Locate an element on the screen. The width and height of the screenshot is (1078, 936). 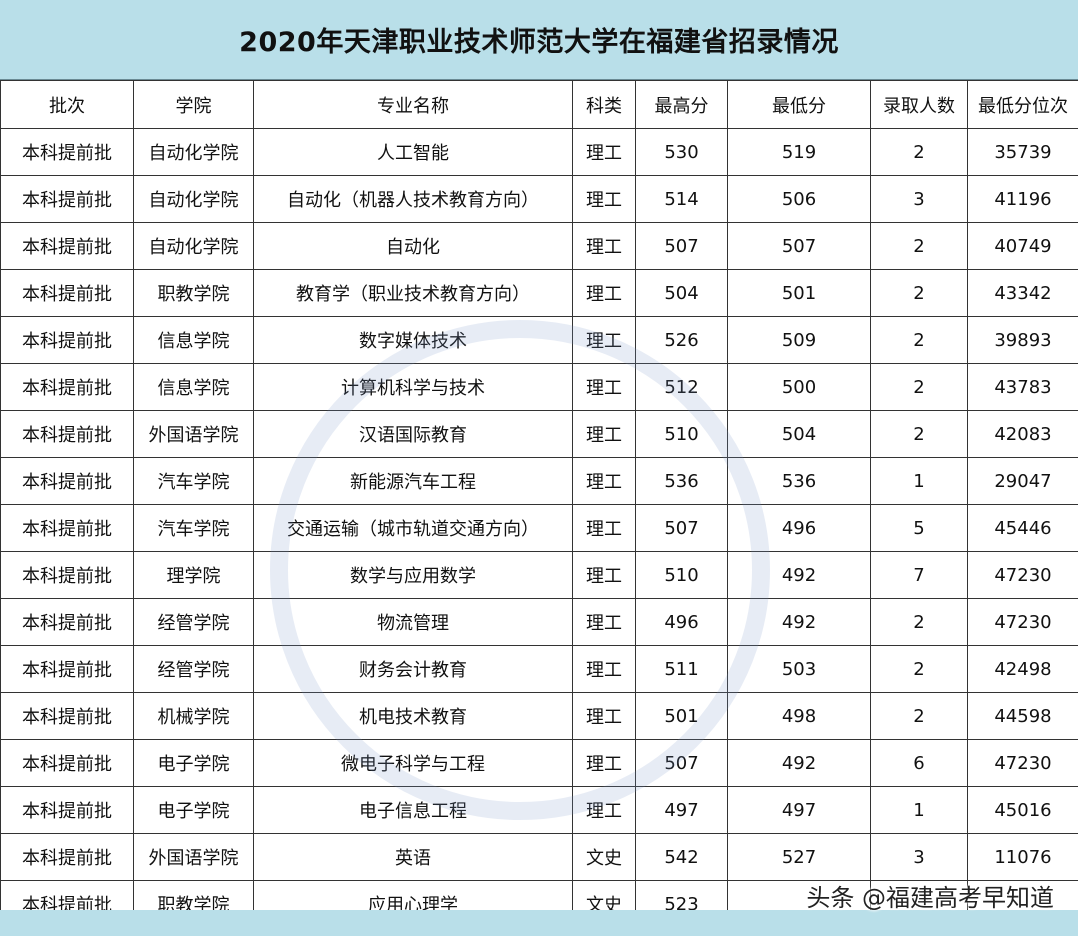
table-cell: 530 is located at coordinates (681, 152).